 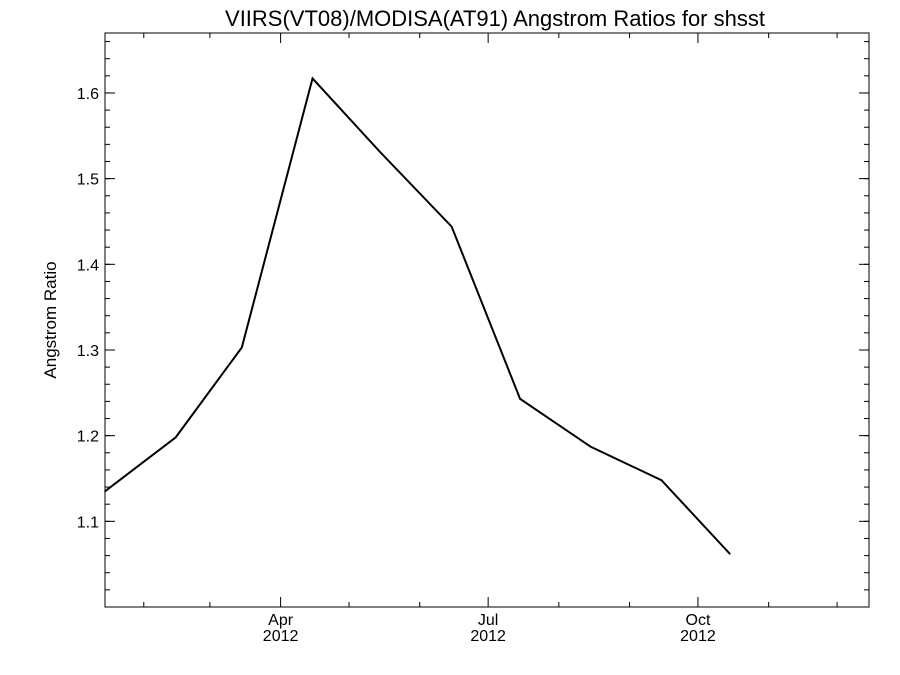 What do you see at coordinates (698, 620) in the screenshot?
I see `x-tick-label-month: Oct` at bounding box center [698, 620].